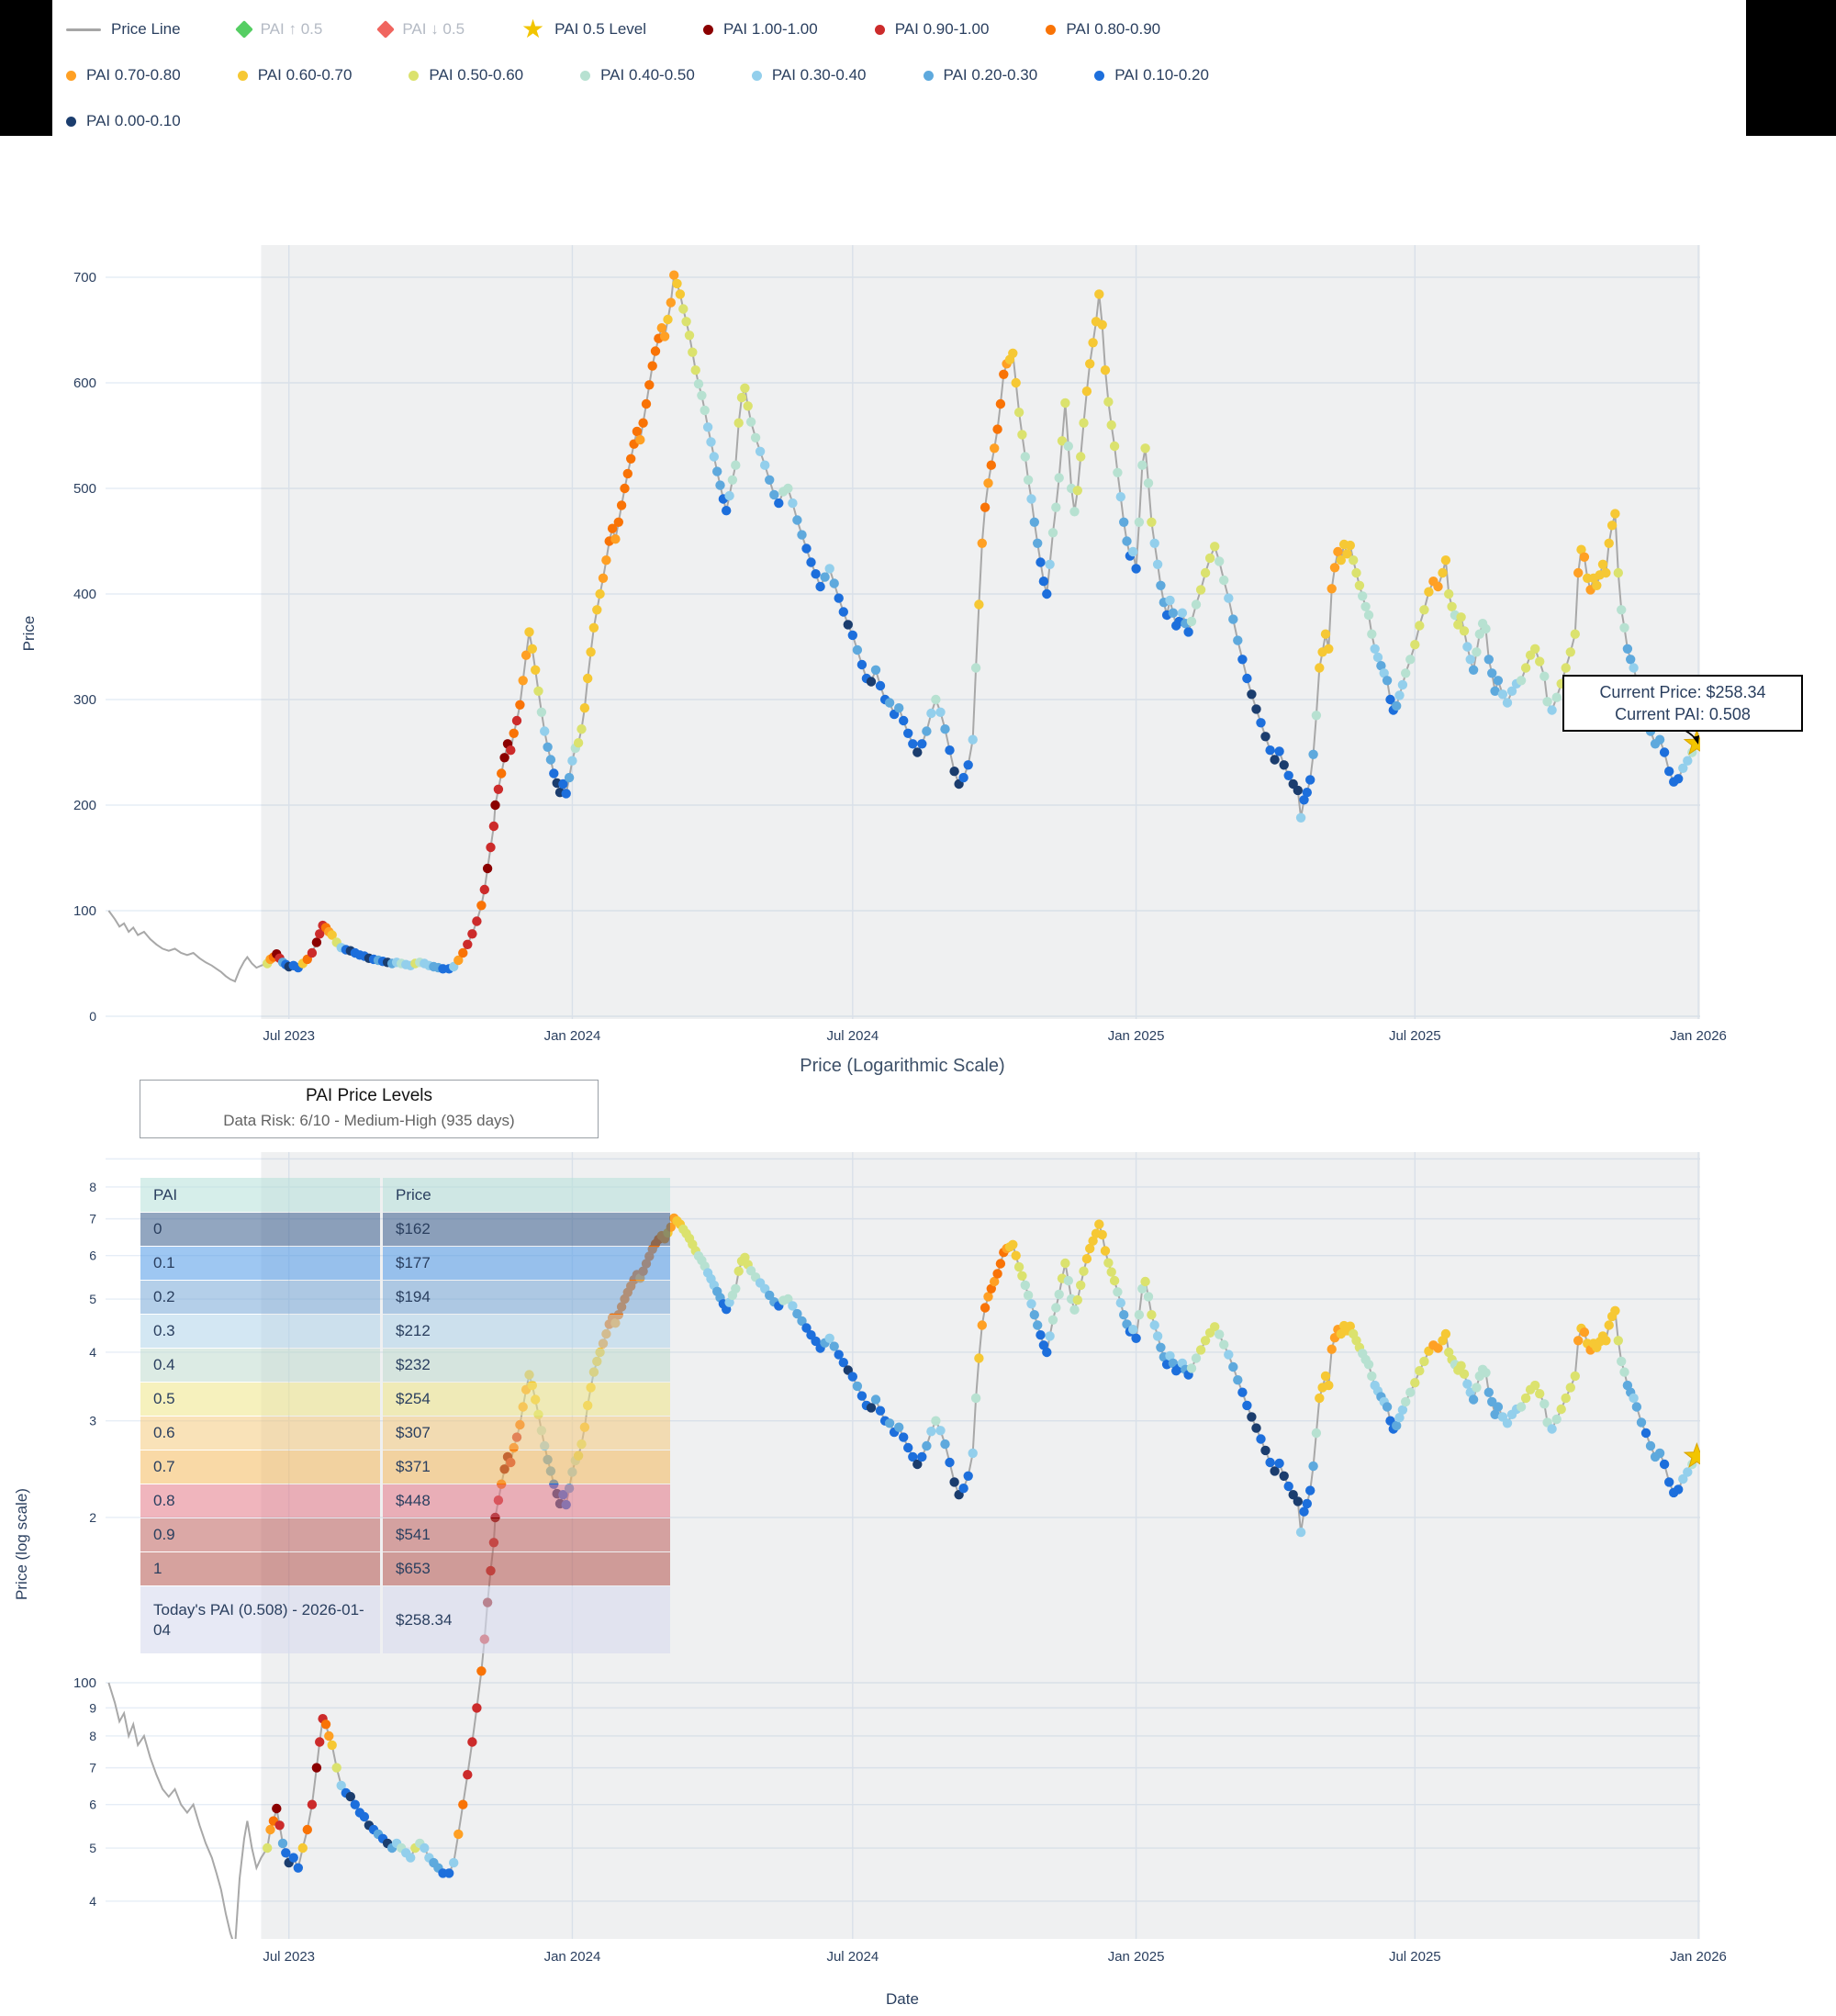  I want to click on legend-item: PAI 0.30-0.40, so click(809, 75).